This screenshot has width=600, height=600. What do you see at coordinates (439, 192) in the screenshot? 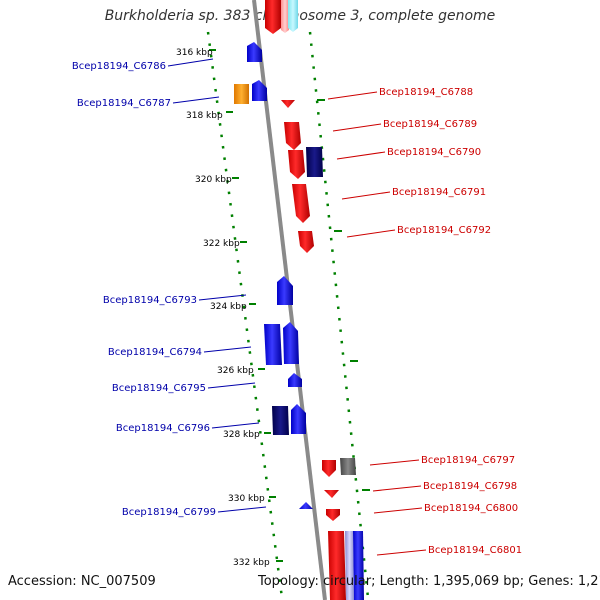
I see `gene-label: Bcep18194_C6791` at bounding box center [439, 192].